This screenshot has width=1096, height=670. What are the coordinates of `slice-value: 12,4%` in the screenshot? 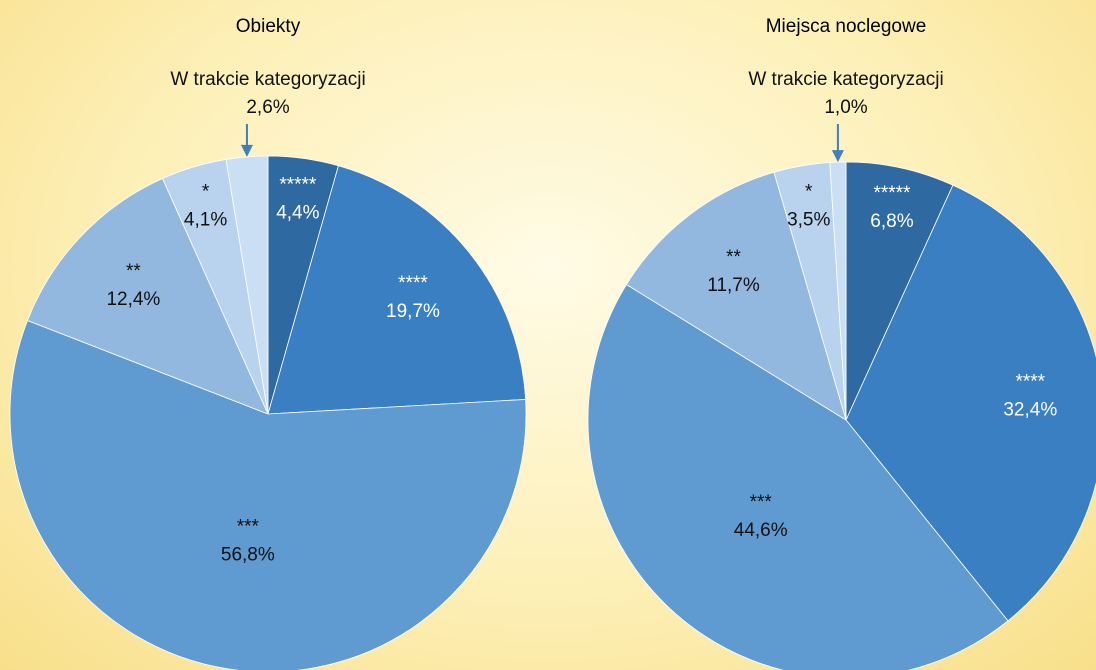 It's located at (133, 299).